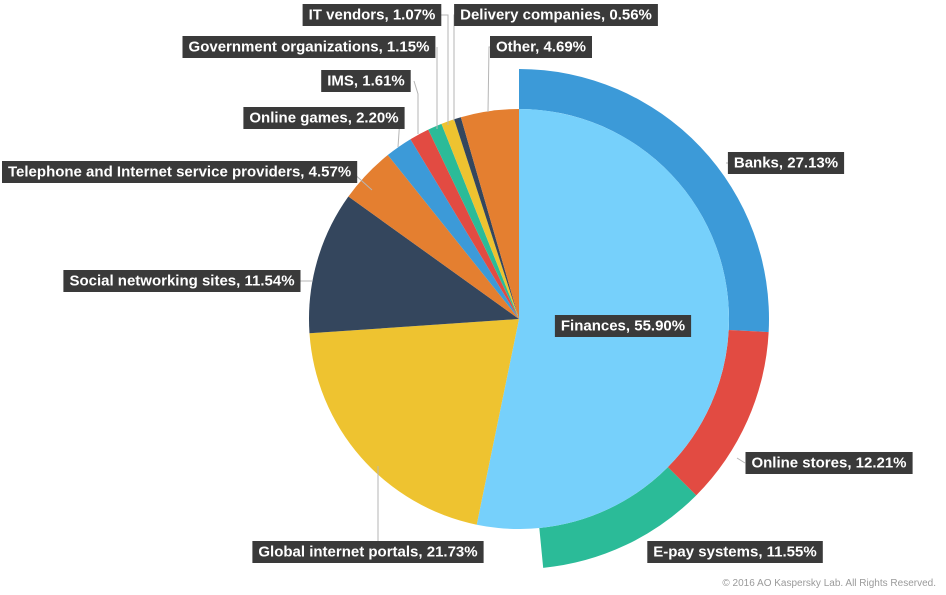  I want to click on label-text-banks: Banks, 27.13%, so click(786, 163).